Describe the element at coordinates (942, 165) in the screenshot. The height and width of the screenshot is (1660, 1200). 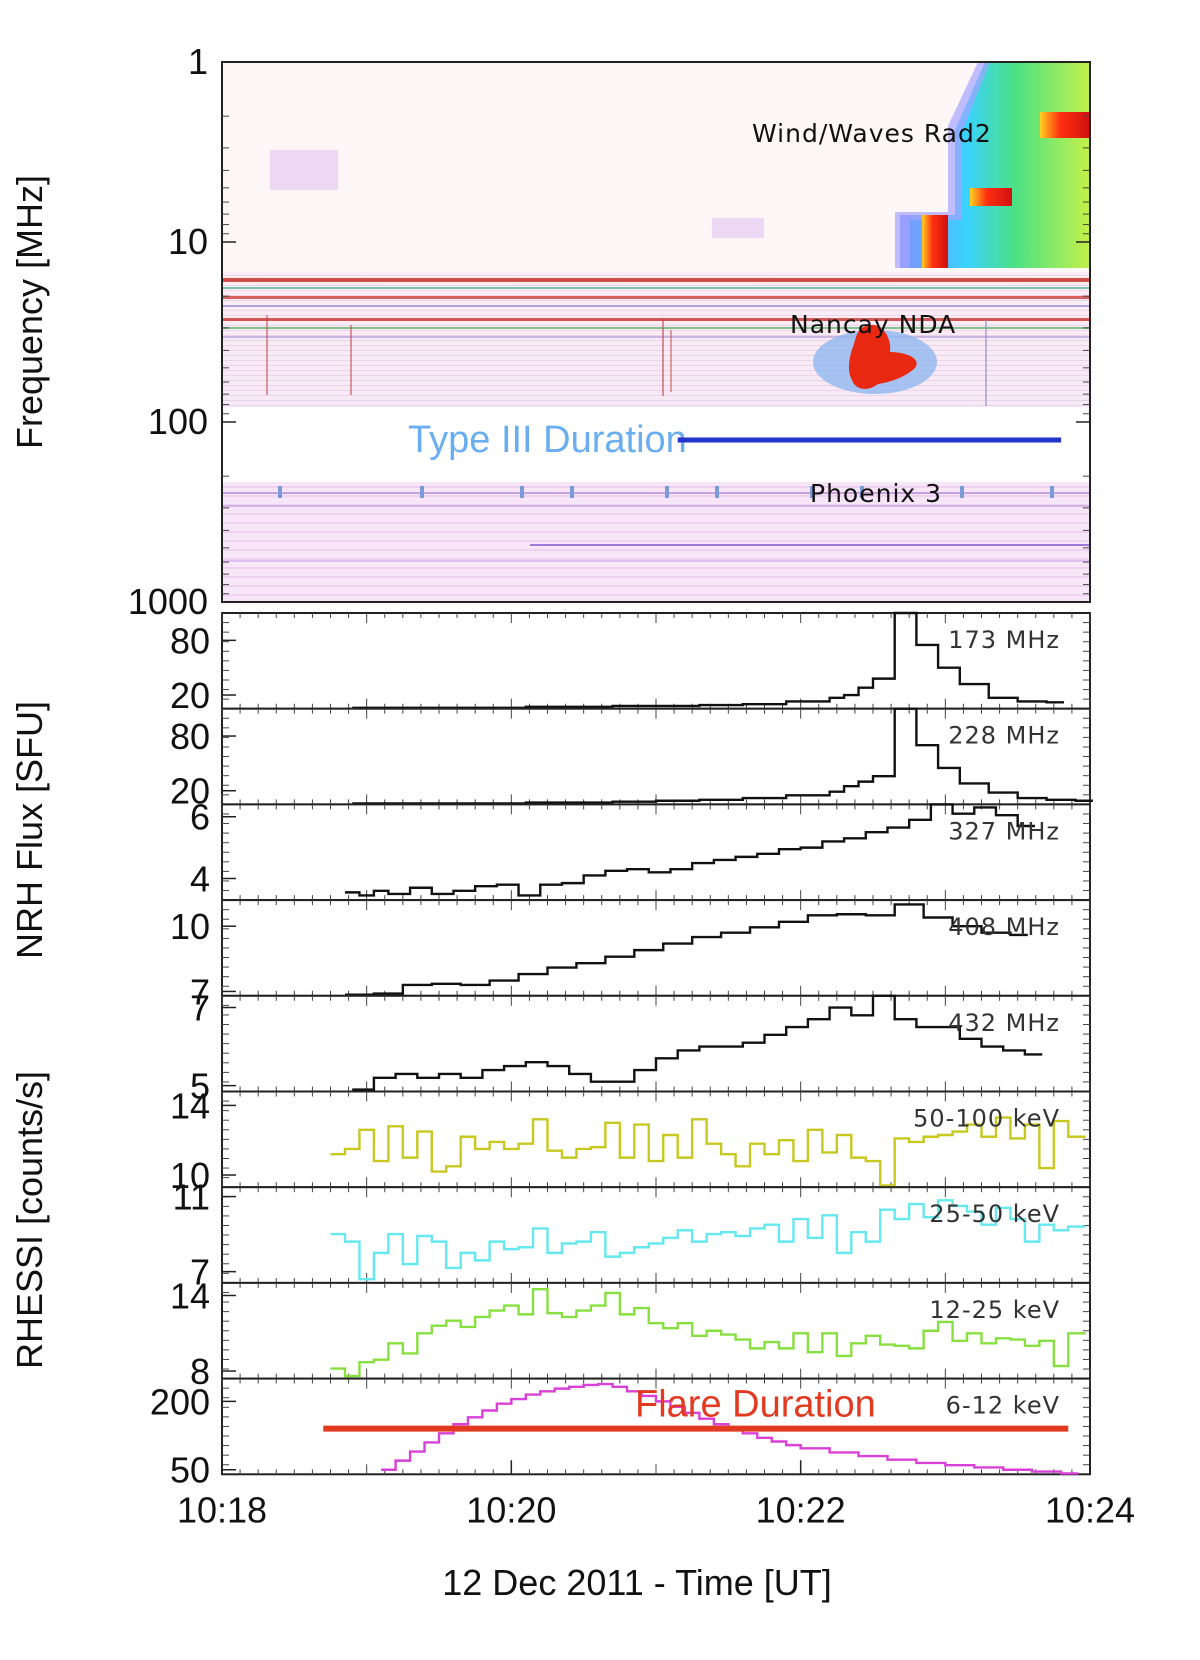
I see `wind-burst-envelope-outer` at that location.